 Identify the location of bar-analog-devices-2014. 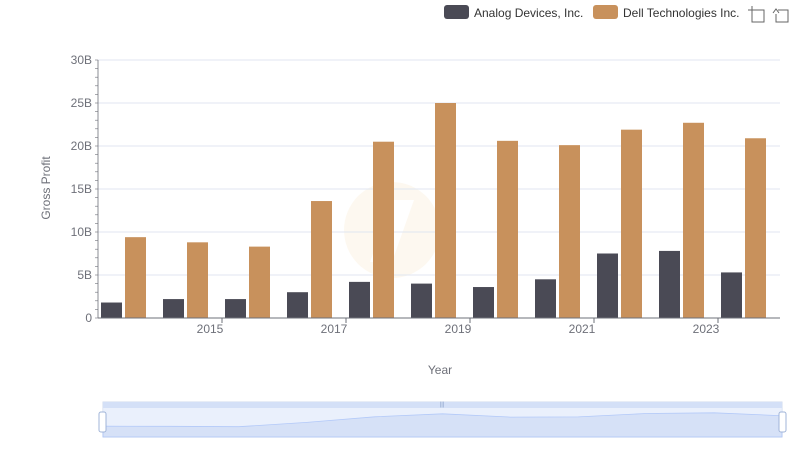
(111, 310).